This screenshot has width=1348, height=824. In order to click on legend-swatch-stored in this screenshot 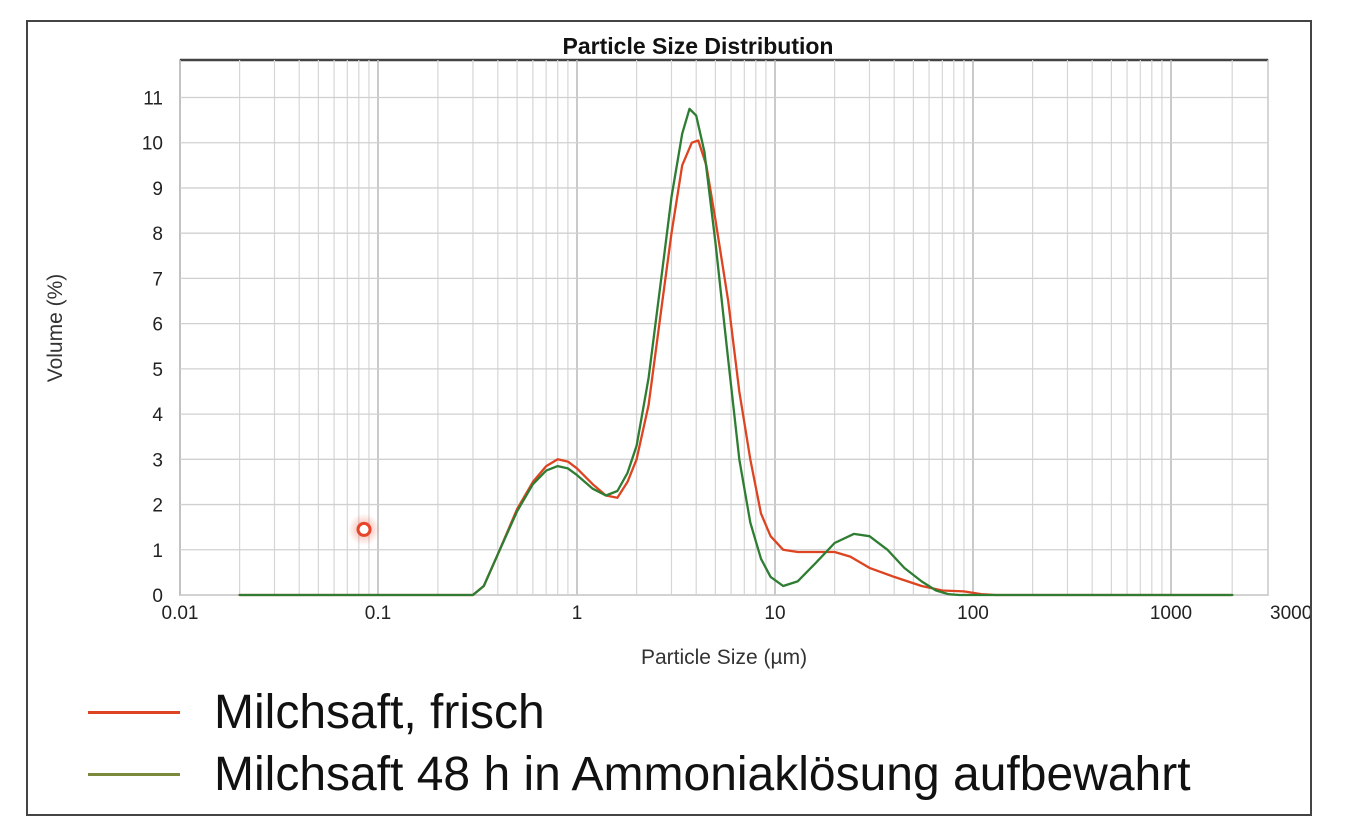, I will do `click(134, 774)`.